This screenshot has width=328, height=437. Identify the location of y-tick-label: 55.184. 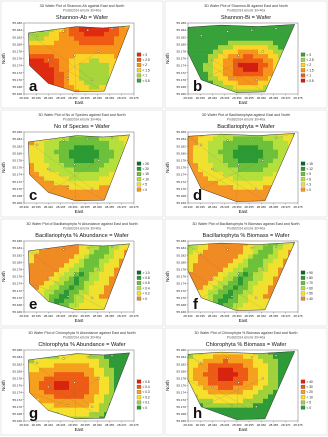
(18, 30).